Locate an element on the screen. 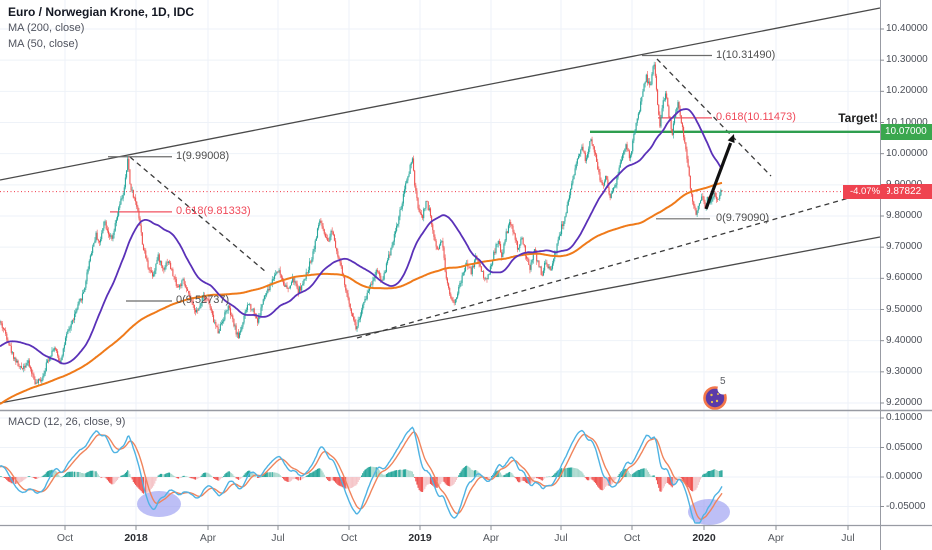 The height and width of the screenshot is (550, 932). fib-level-label: 0.618(10.11473) is located at coordinates (756, 116).